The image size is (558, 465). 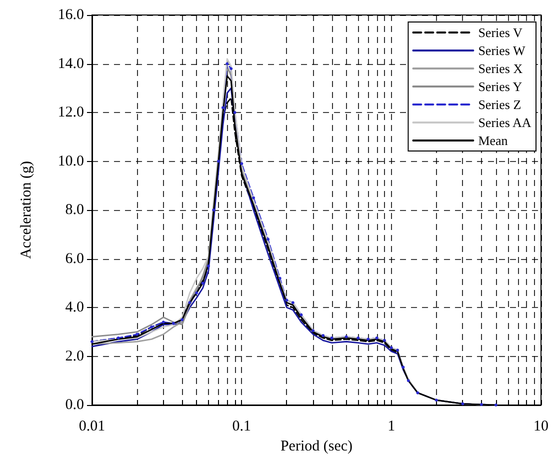 I want to click on legend-label: Mean, so click(x=493, y=140).